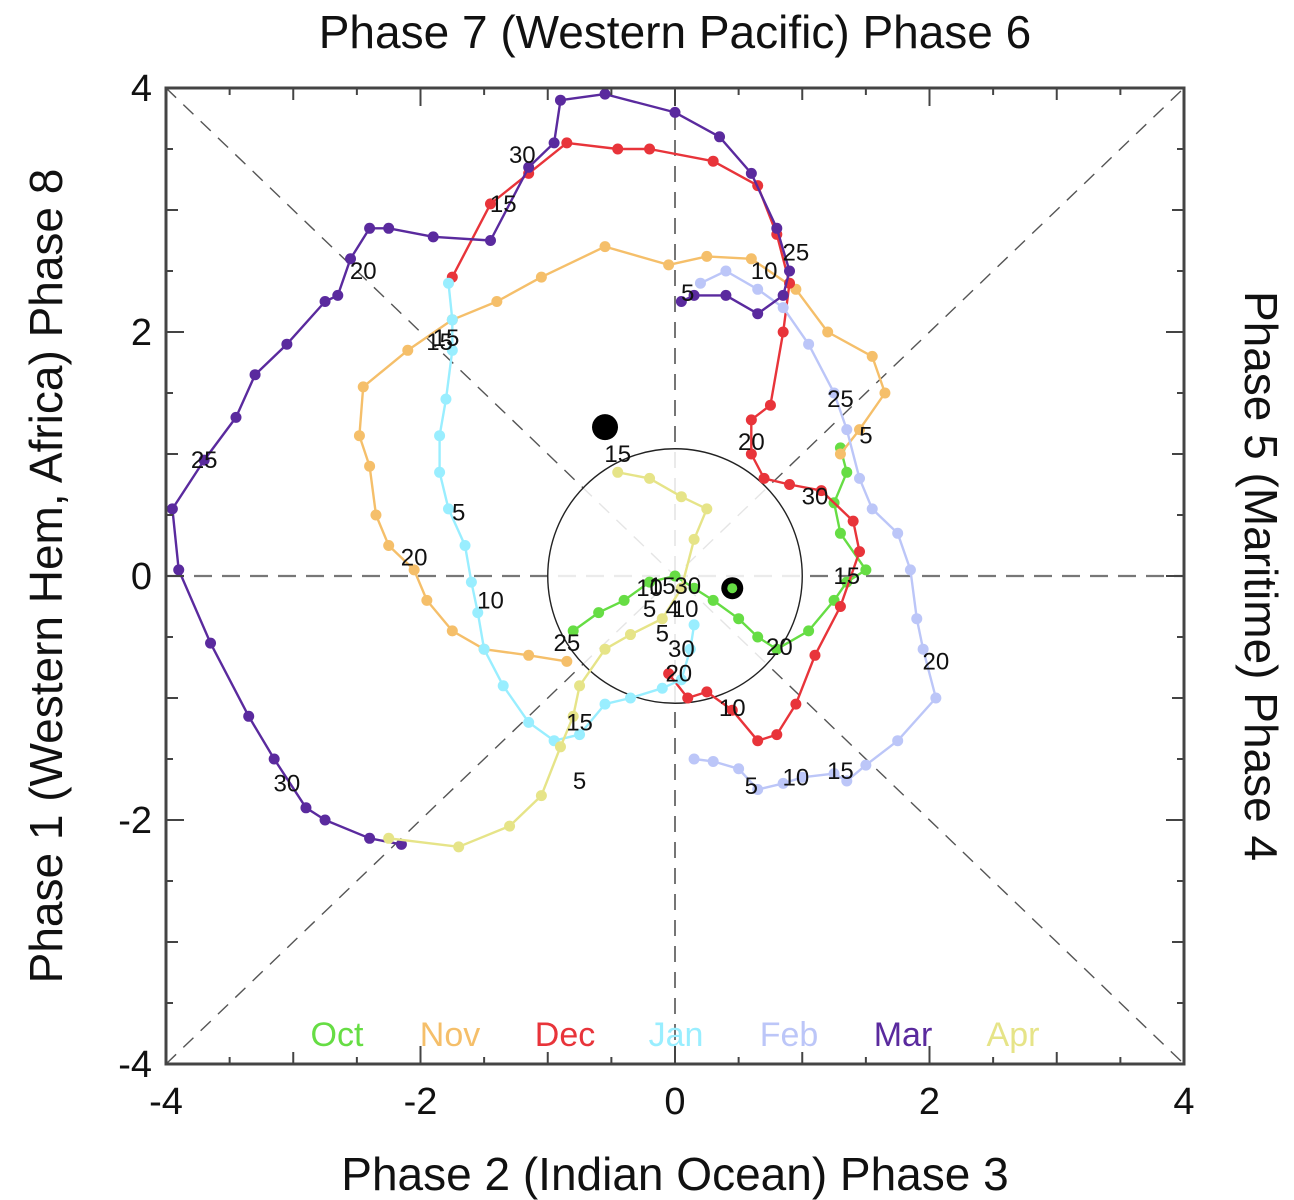 This screenshot has width=1294, height=1200. I want to click on day-label: 20, so click(936, 661).